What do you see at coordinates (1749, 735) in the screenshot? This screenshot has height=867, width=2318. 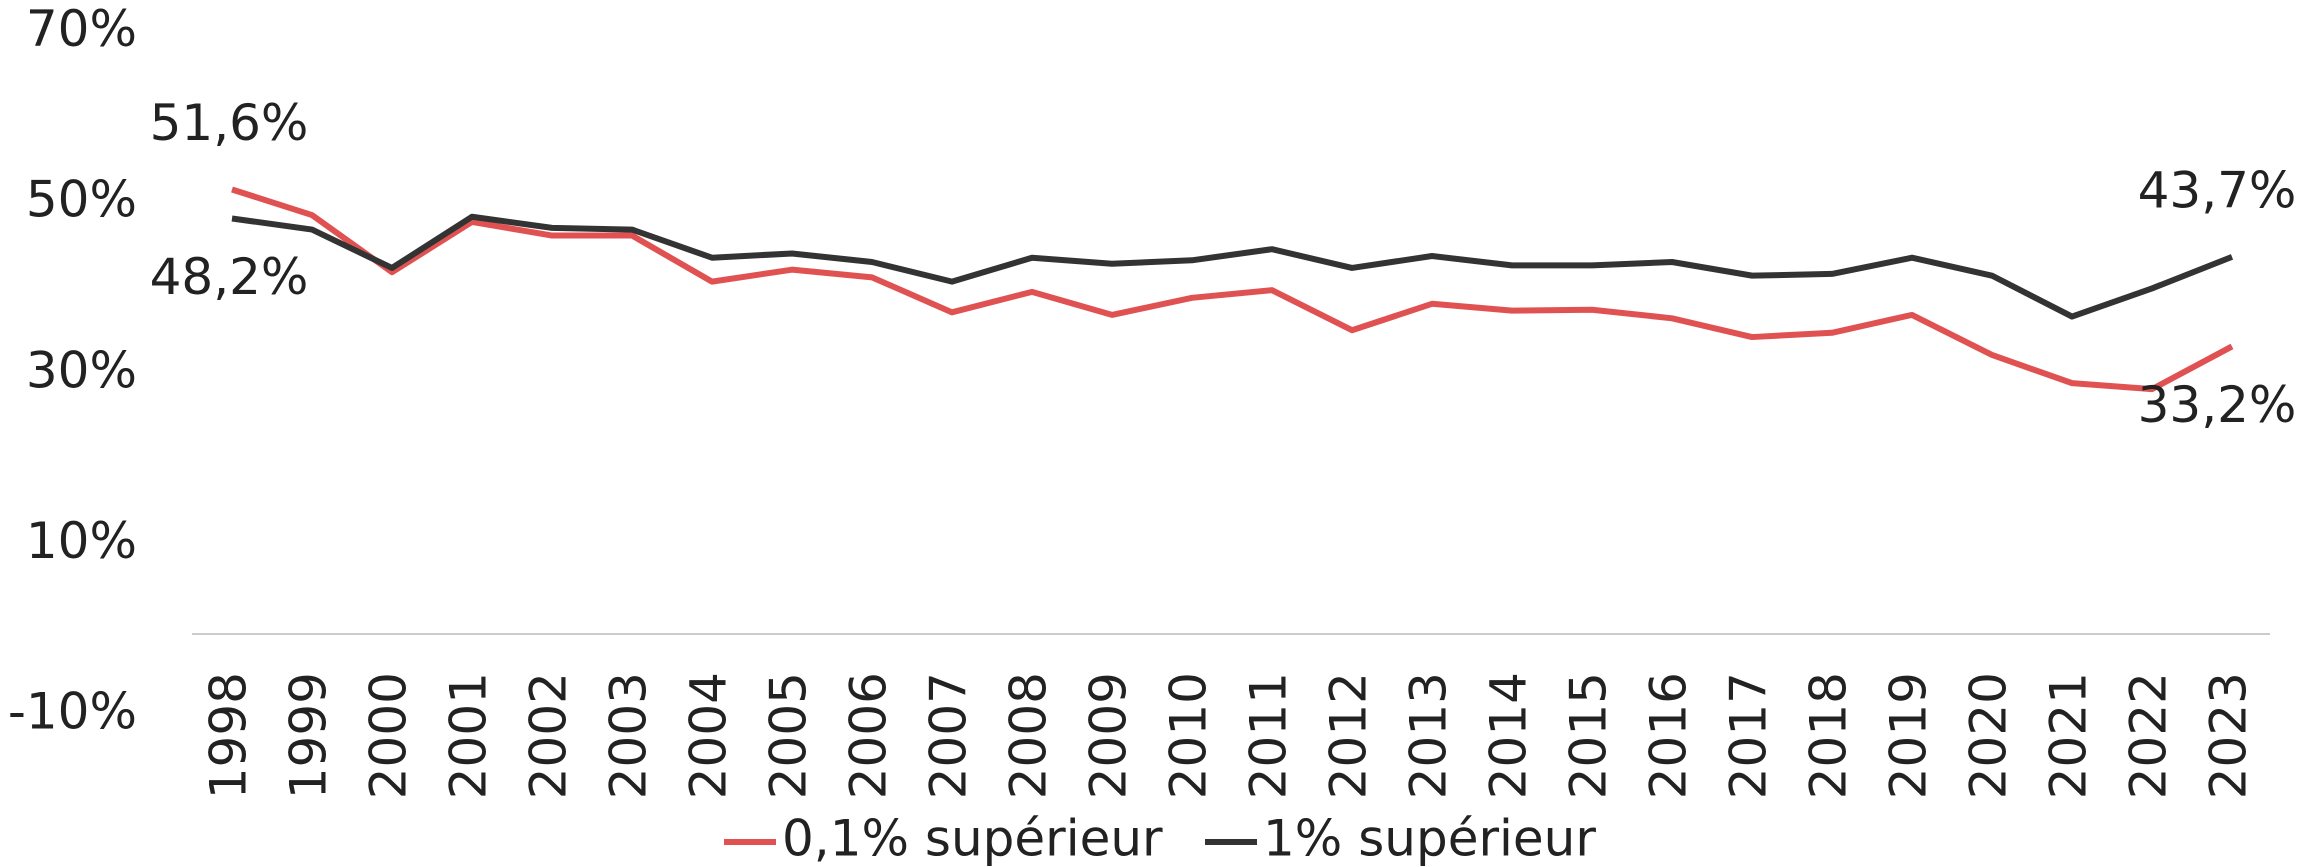 I see `x-tick-label: 2017` at bounding box center [1749, 735].